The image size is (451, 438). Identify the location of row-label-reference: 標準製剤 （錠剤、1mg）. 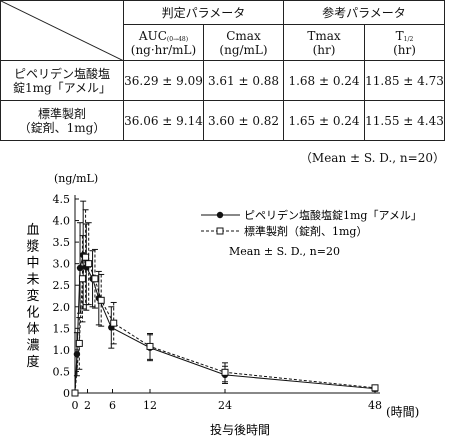
(62, 120).